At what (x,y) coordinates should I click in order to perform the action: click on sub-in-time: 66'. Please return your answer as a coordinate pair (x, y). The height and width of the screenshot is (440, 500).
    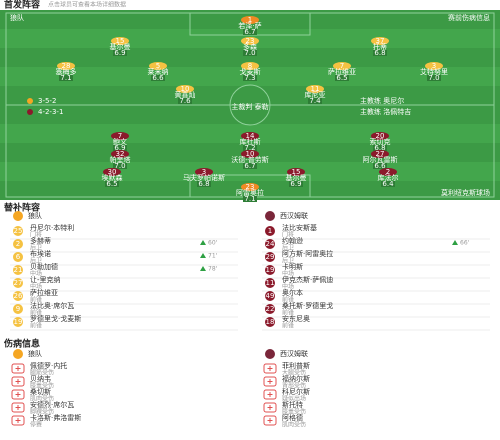
    Looking at the image, I should click on (465, 243).